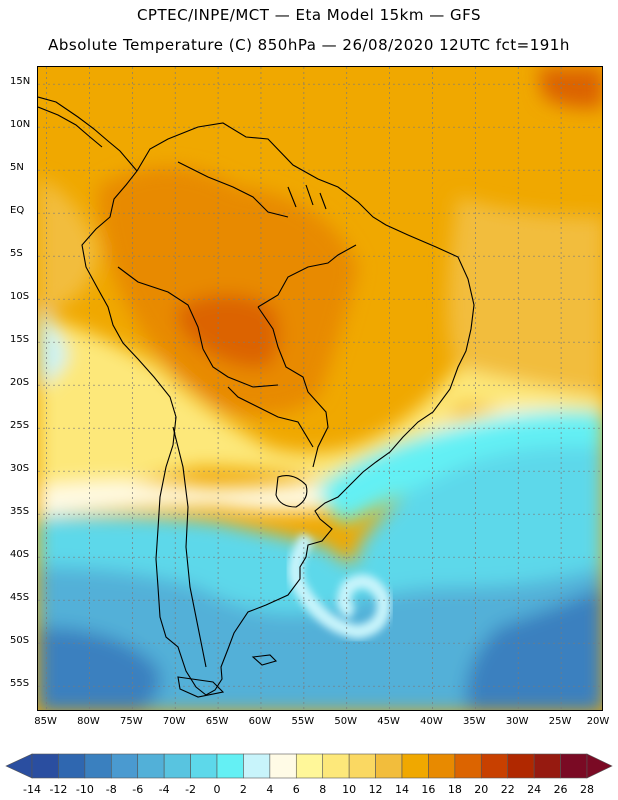 Image resolution: width=618 pixels, height=800 pixels. What do you see at coordinates (599, 766) in the screenshot?
I see `colorbar-over-arrow` at bounding box center [599, 766].